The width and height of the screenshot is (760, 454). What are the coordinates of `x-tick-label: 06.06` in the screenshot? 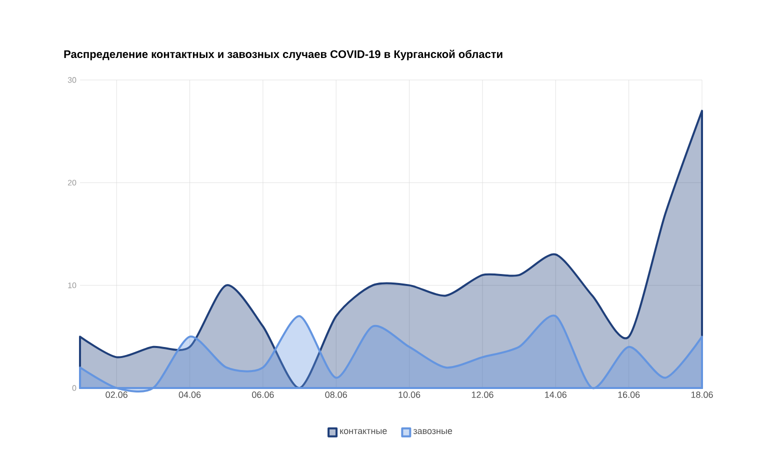 It's located at (263, 395).